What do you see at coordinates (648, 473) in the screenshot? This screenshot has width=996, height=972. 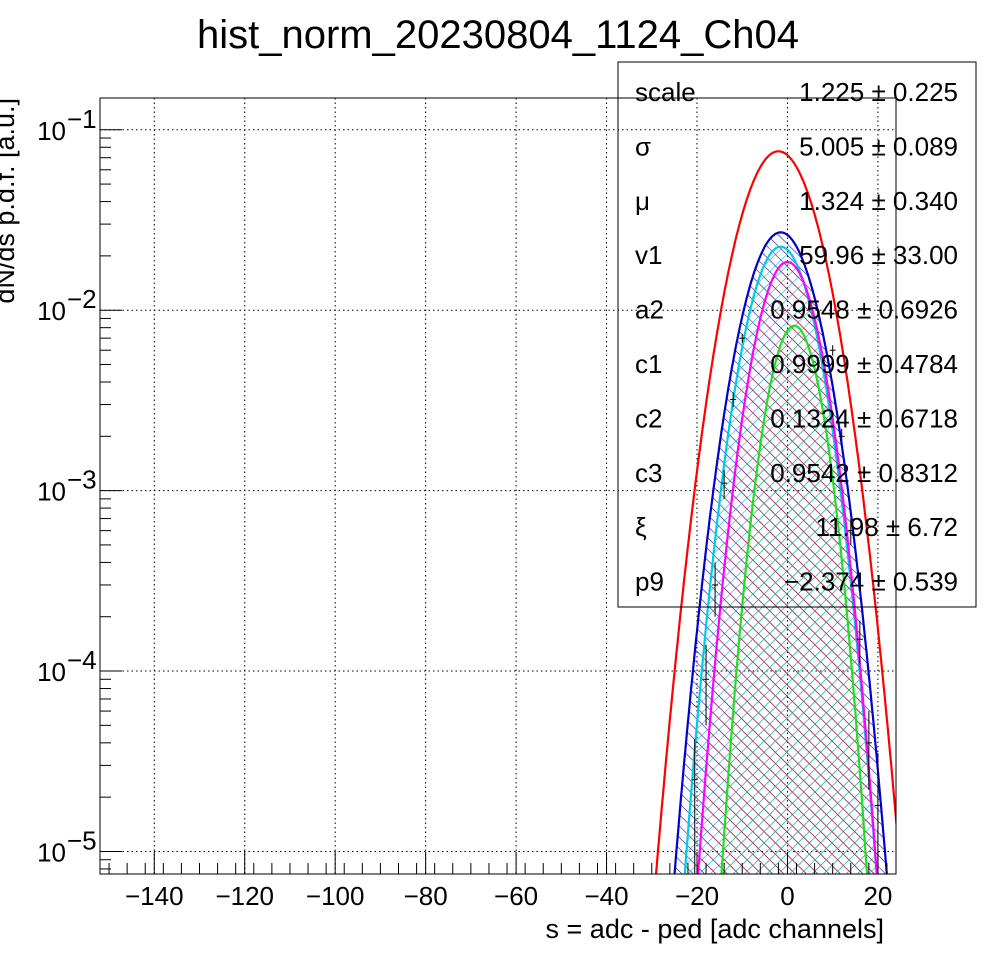 I see `stats-param-name: c3` at bounding box center [648, 473].